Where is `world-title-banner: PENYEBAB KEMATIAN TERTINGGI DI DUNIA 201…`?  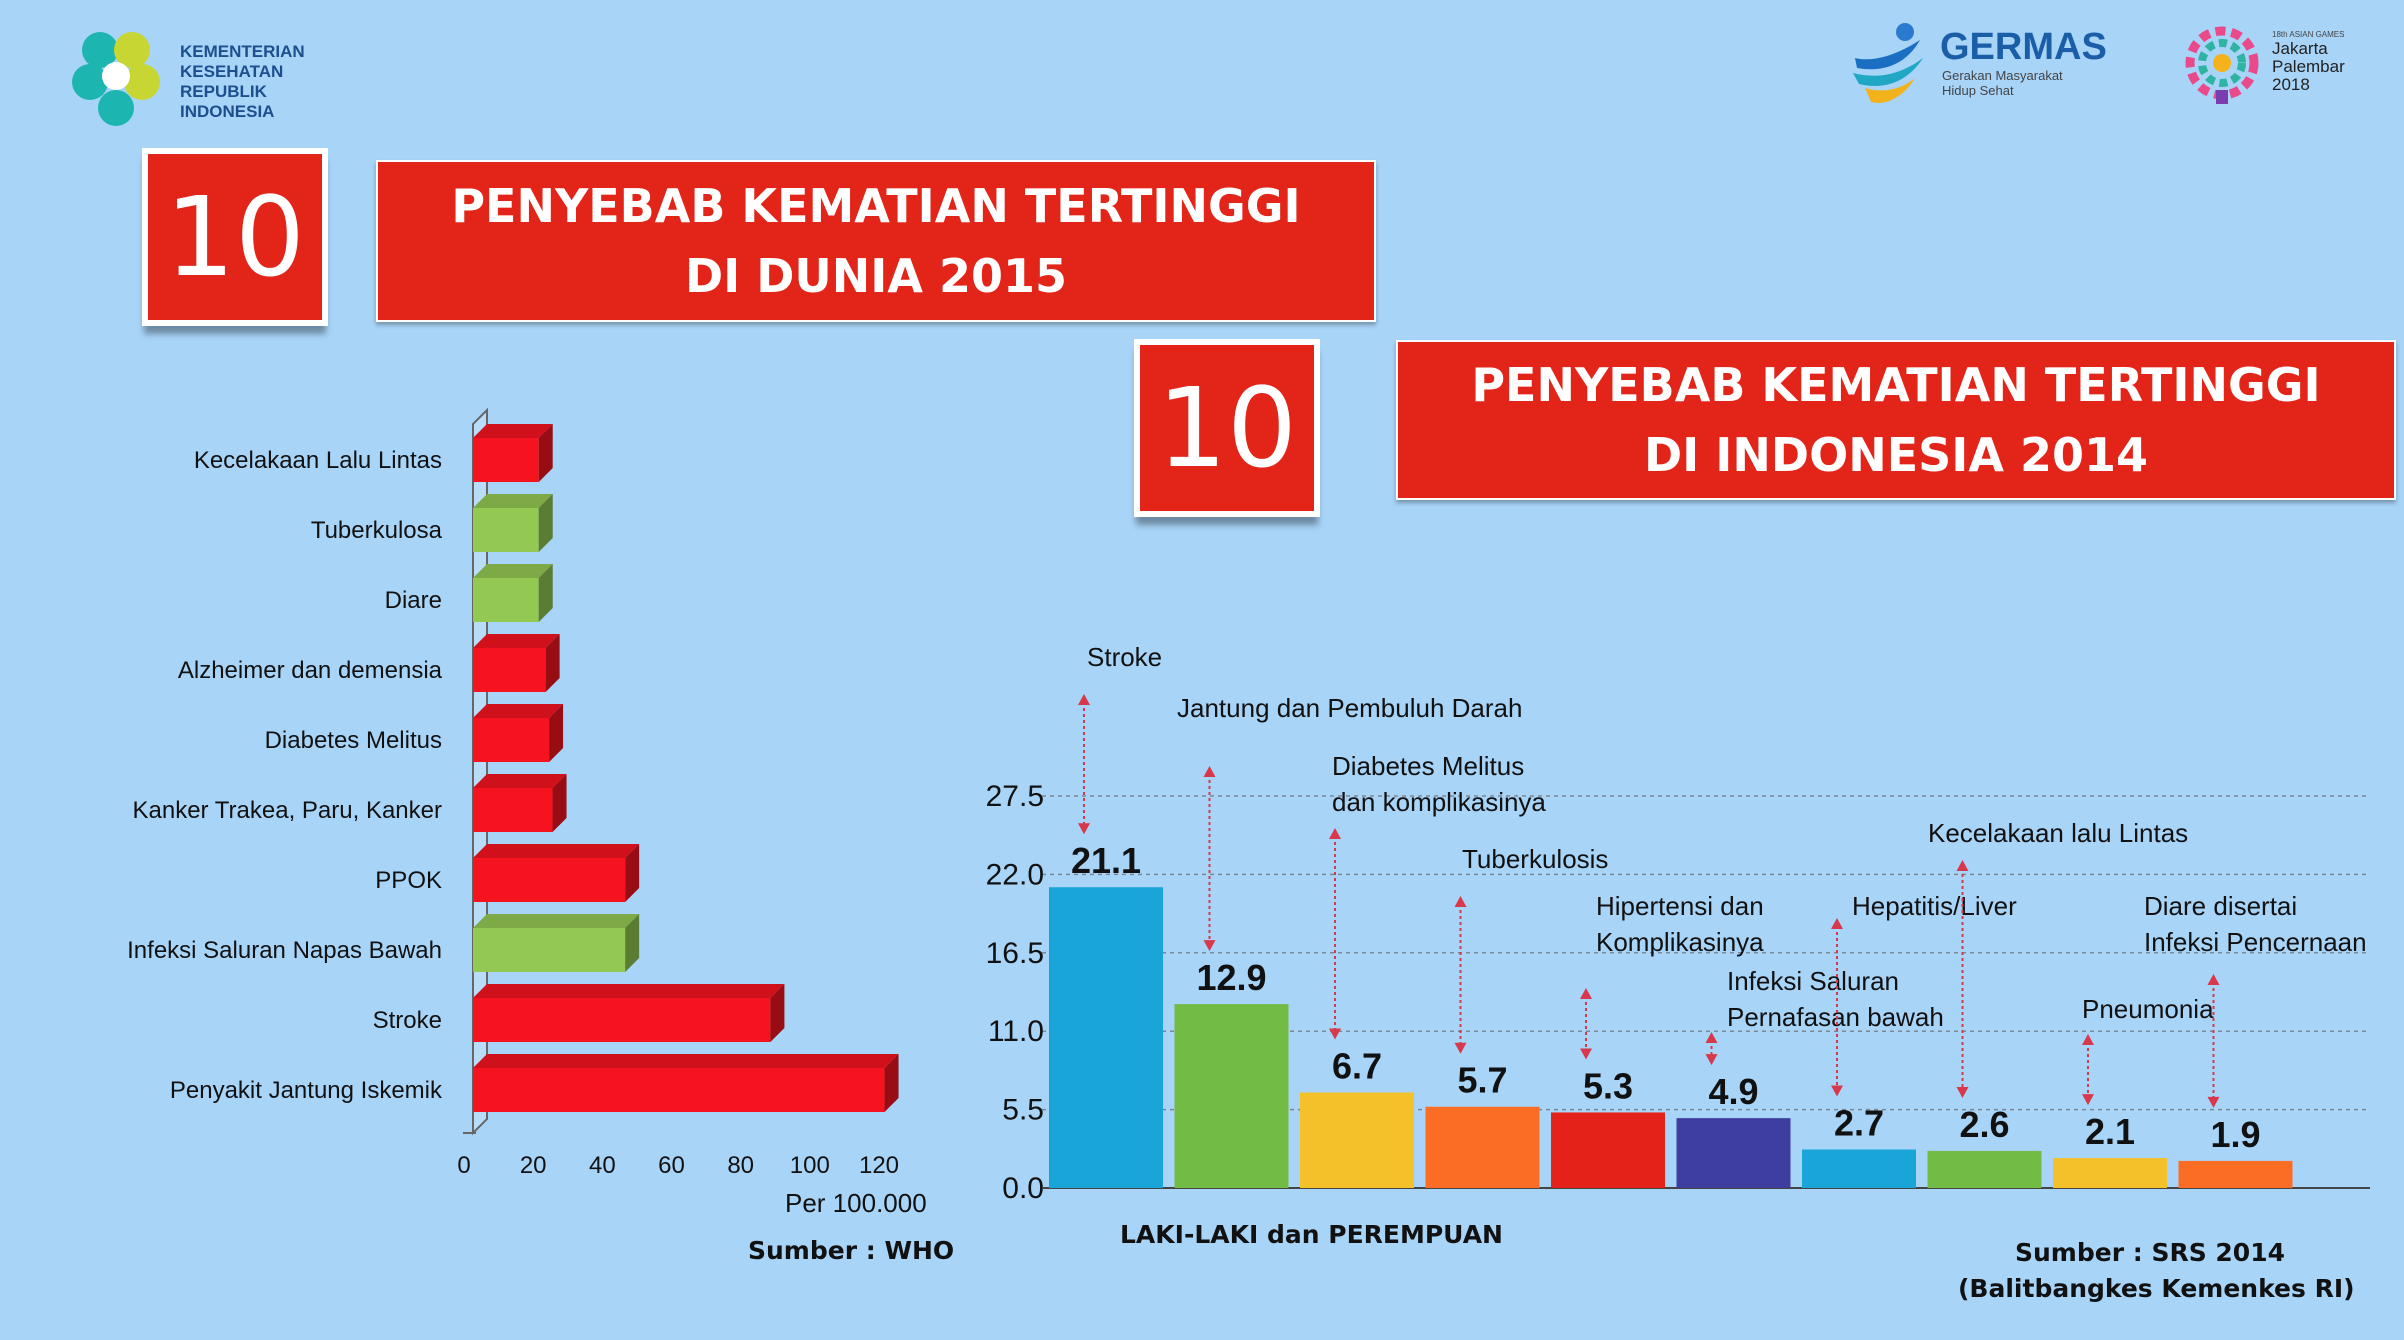
world-title-banner: PENYEBAB KEMATIAN TERTINGGI DI DUNIA 201… is located at coordinates (876, 241).